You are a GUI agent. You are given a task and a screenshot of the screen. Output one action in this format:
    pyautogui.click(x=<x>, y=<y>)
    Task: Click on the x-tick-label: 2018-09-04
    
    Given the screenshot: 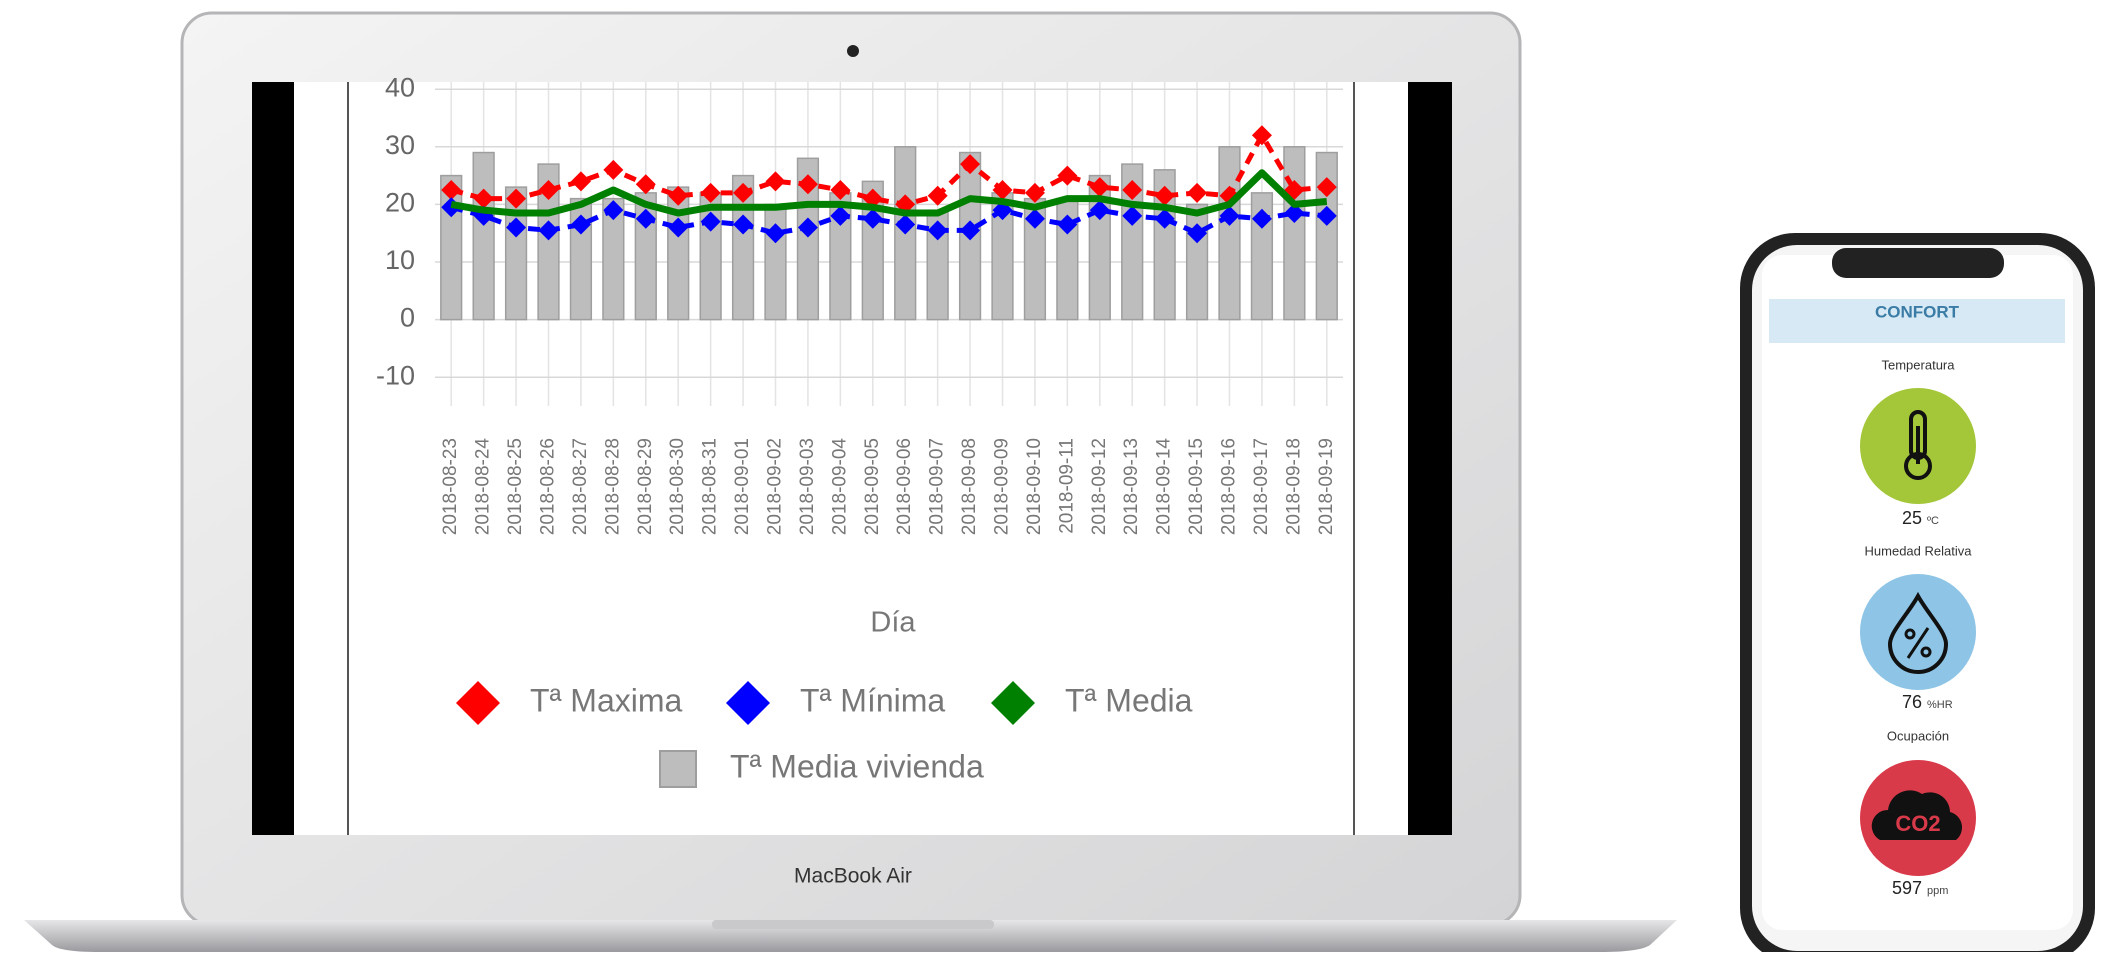 What is the action you would take?
    pyautogui.click(x=839, y=487)
    